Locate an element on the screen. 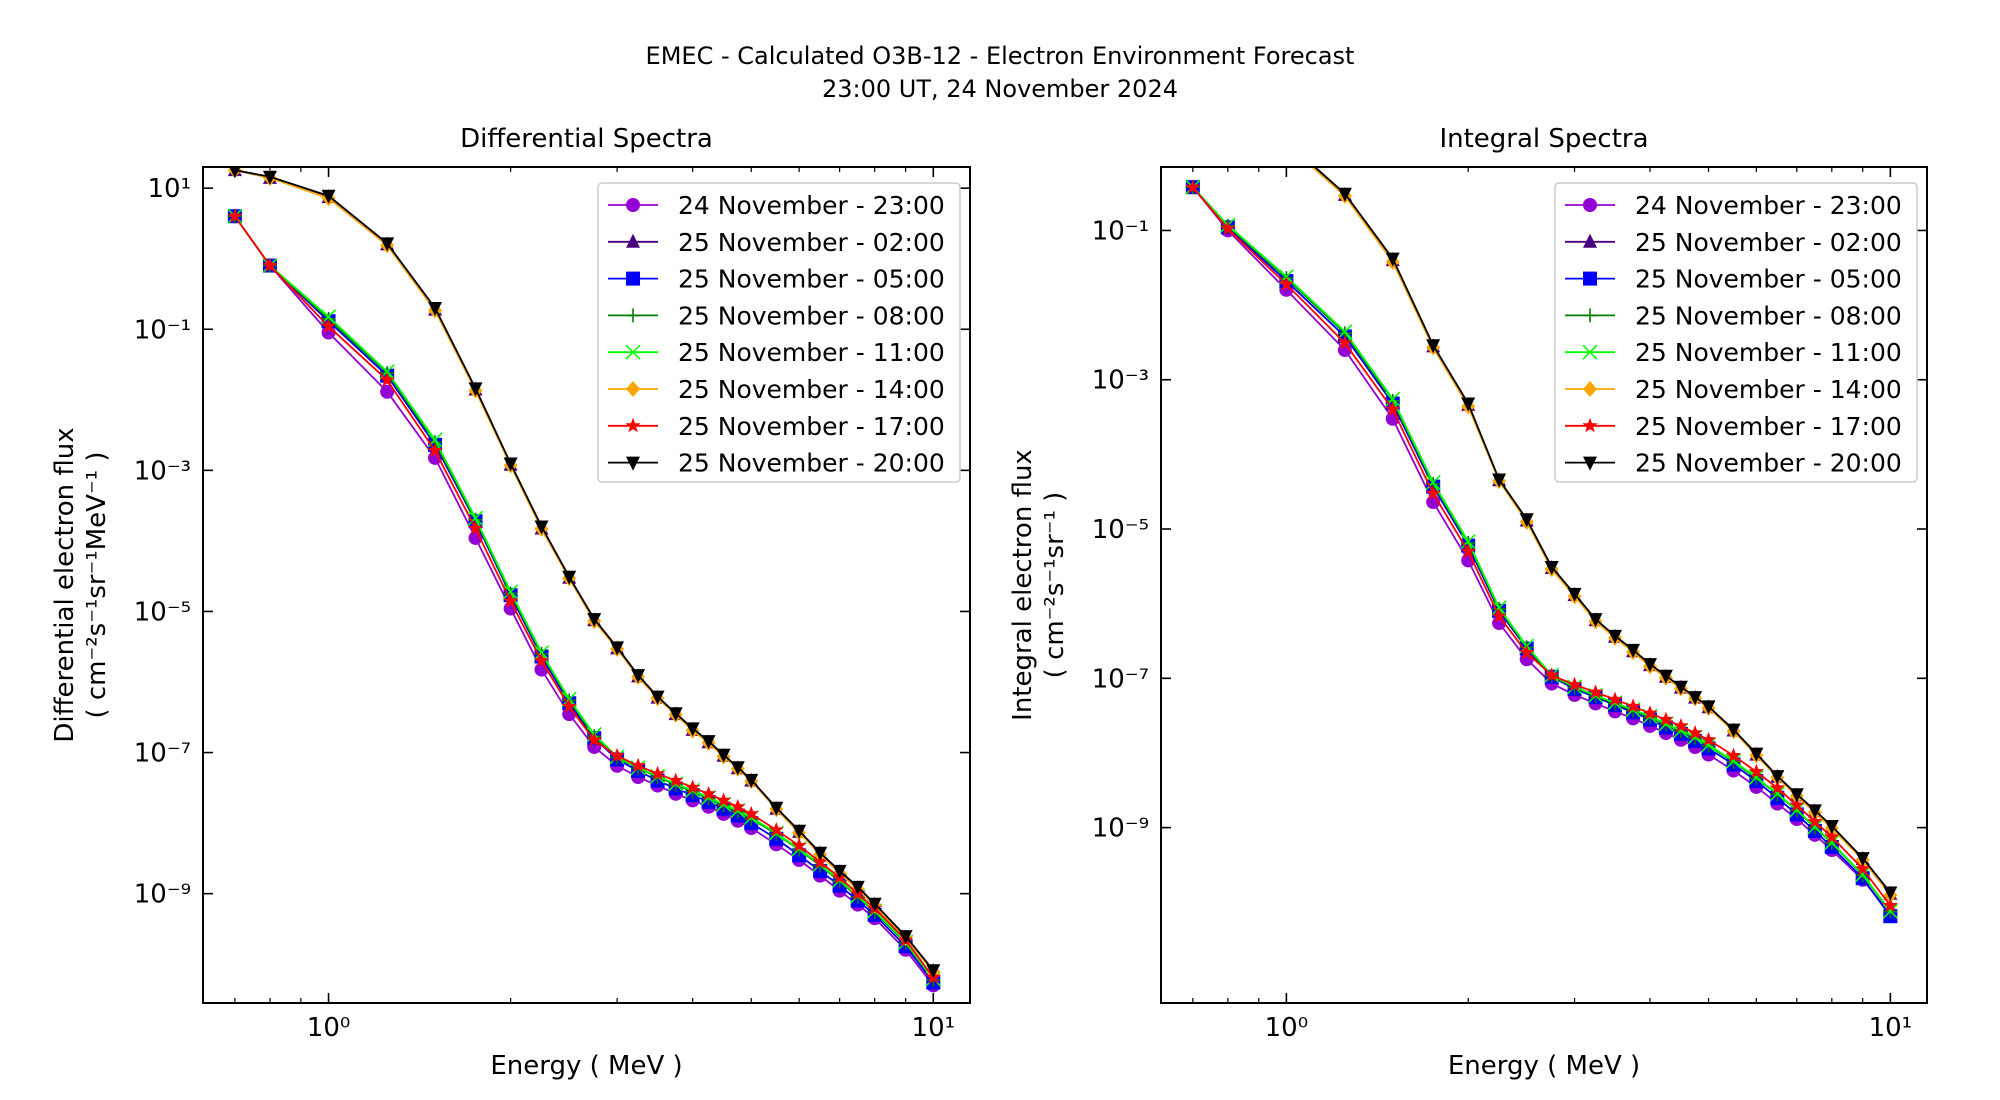 This screenshot has height=1100, width=2000. legend-item: 25 November - 02:00 is located at coordinates (776, 242).